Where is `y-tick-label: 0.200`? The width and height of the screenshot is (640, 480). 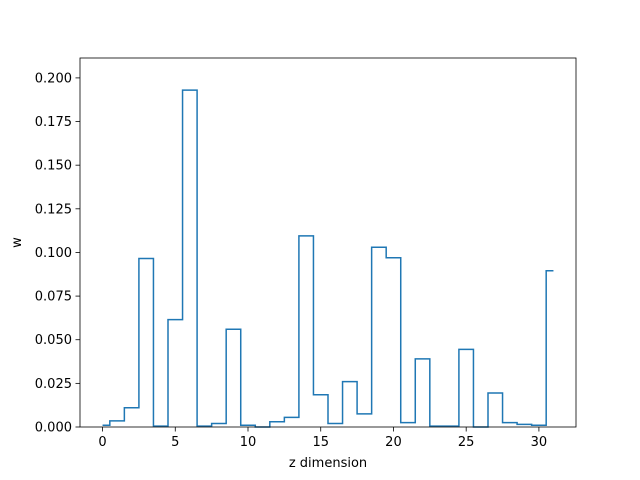
y-tick-label: 0.200 is located at coordinates (53, 78).